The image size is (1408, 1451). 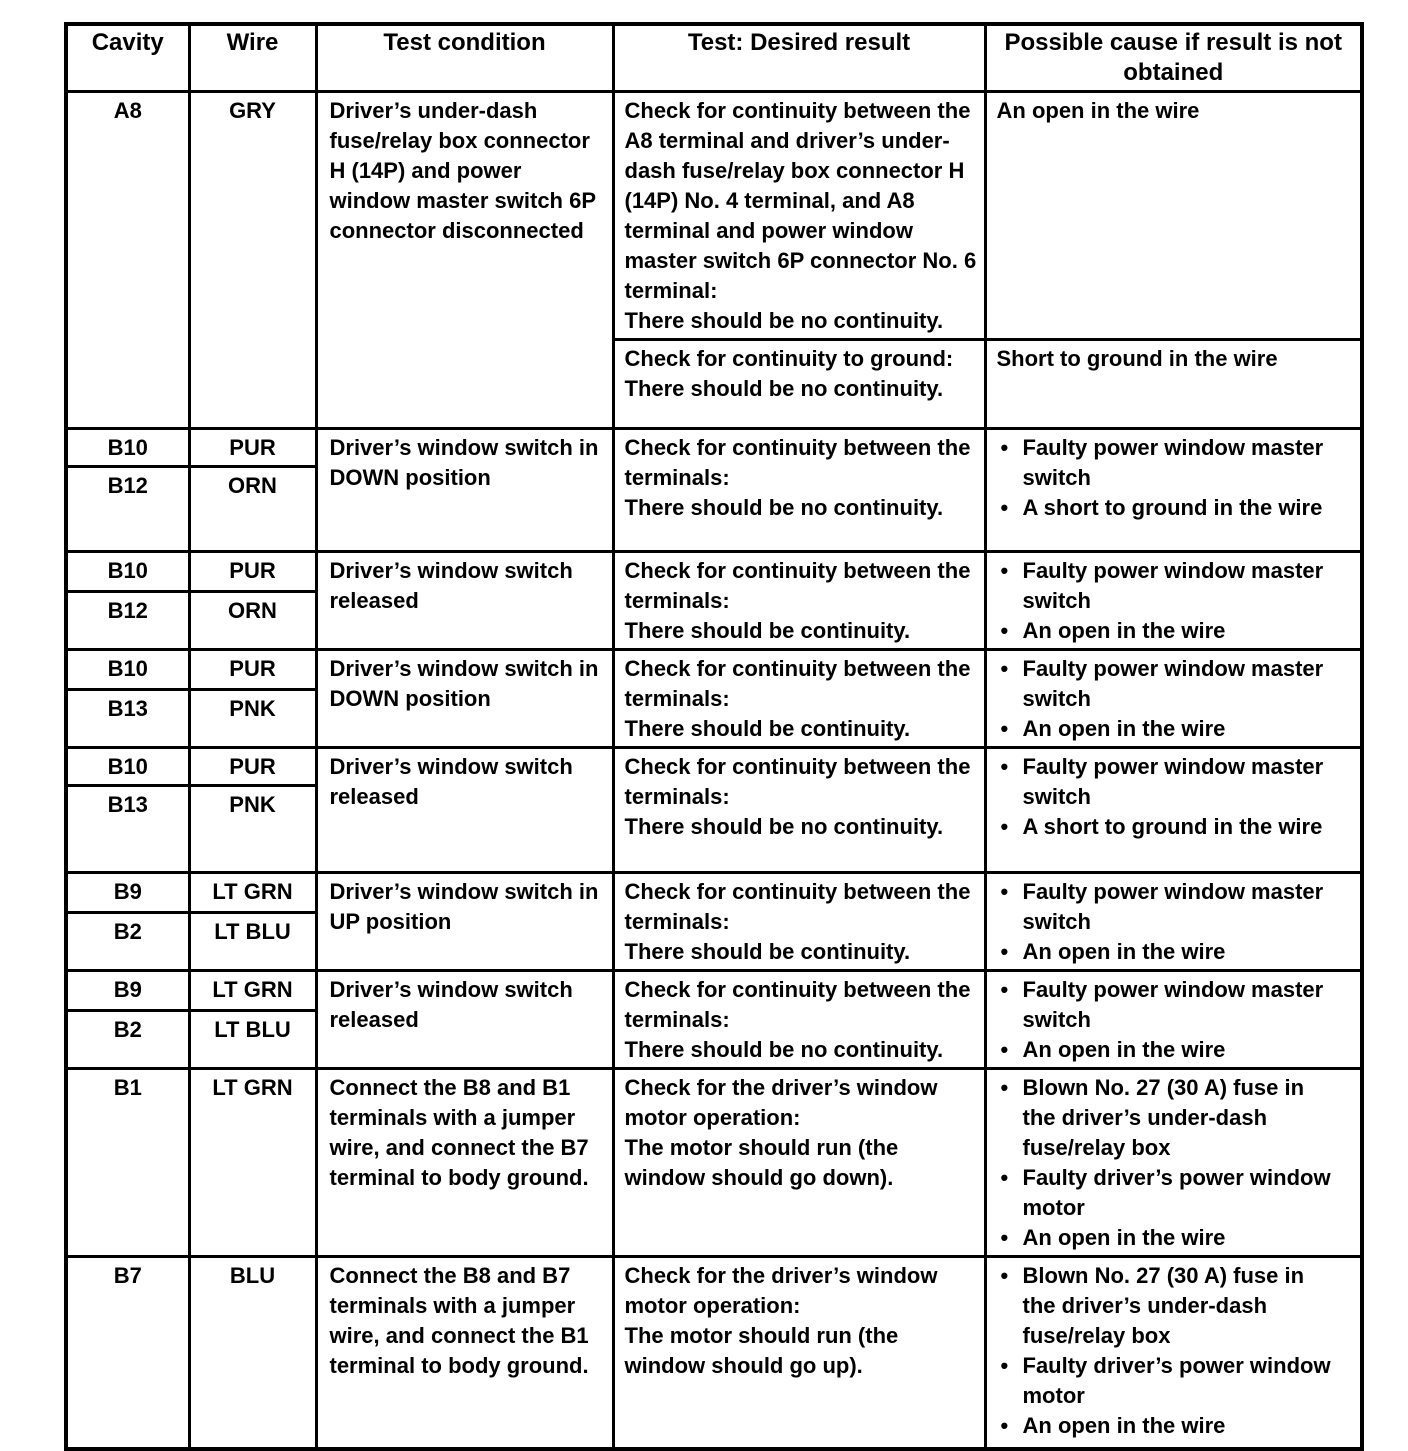 I want to click on possible-cause-cell: Short to ground in the wire, so click(x=1173, y=384).